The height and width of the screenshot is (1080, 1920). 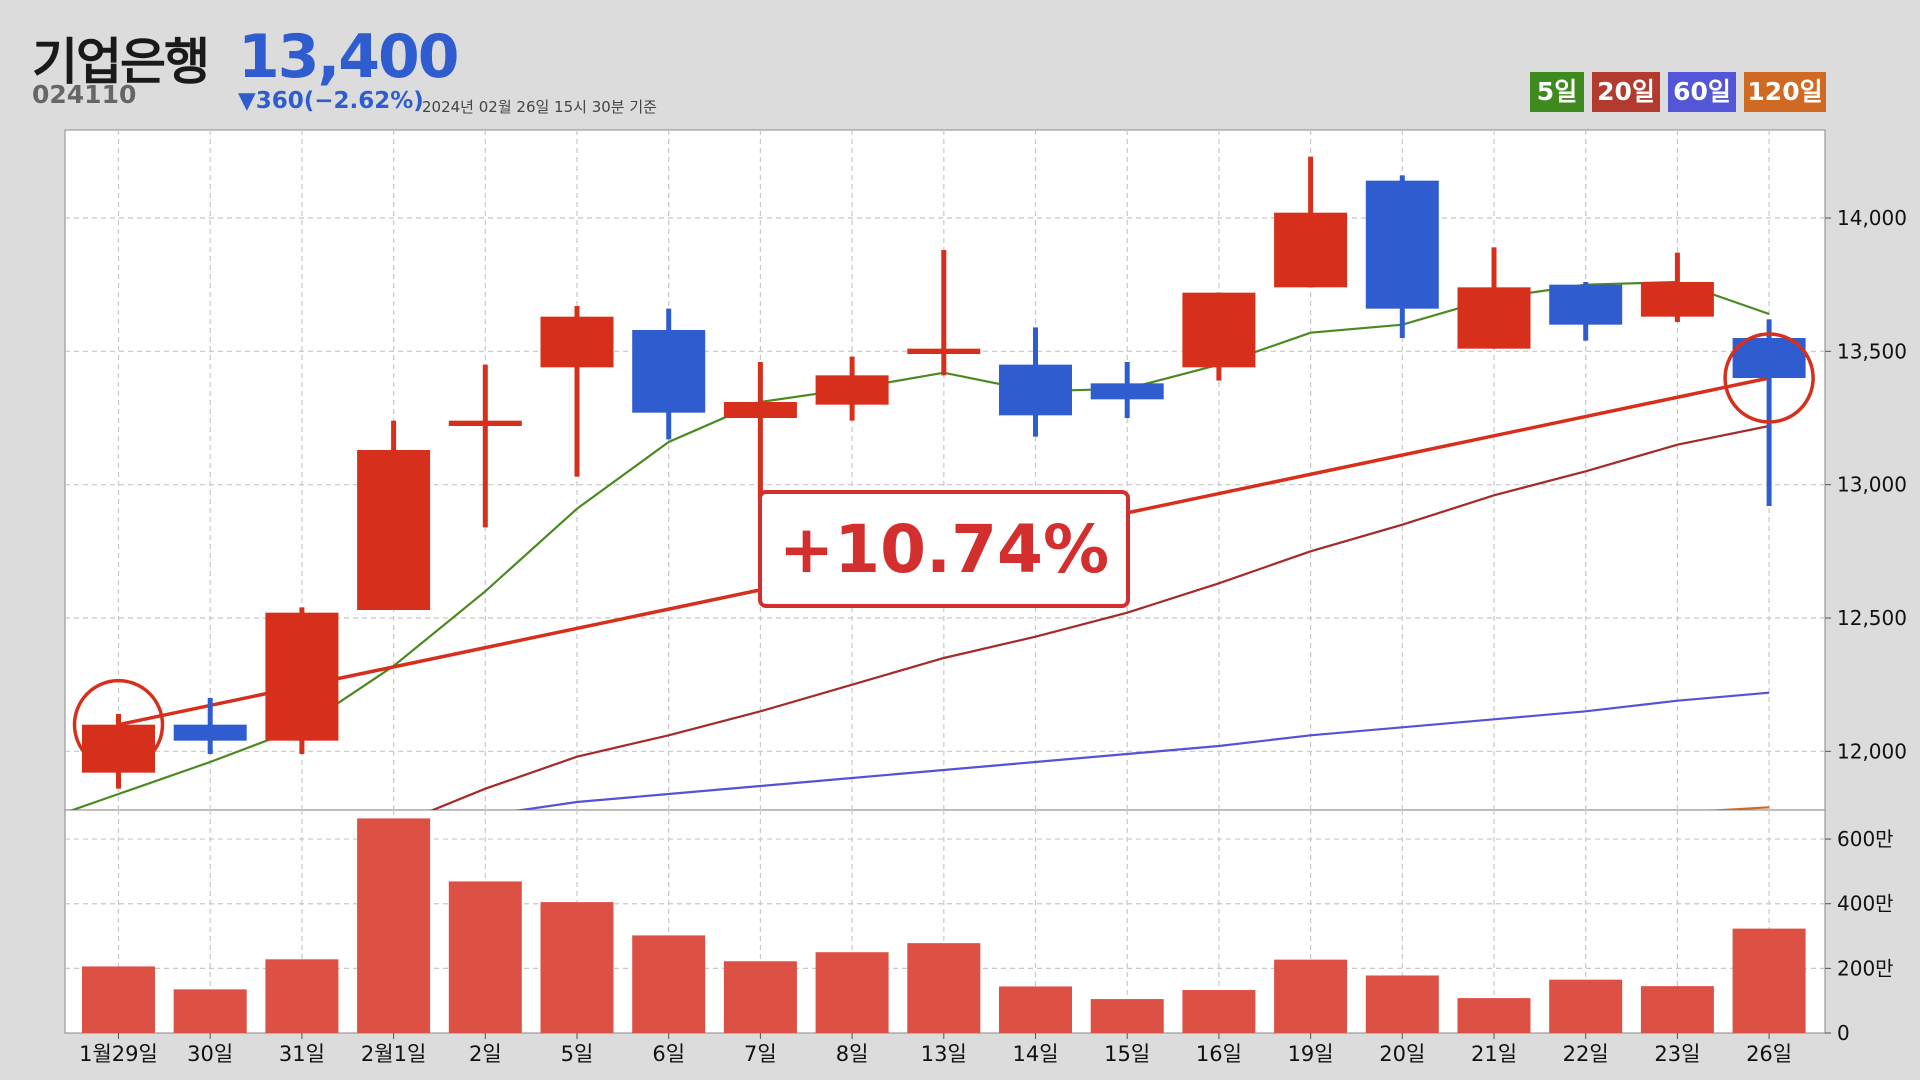 I want to click on volume-tick-label: 0, so click(x=1843, y=1033).